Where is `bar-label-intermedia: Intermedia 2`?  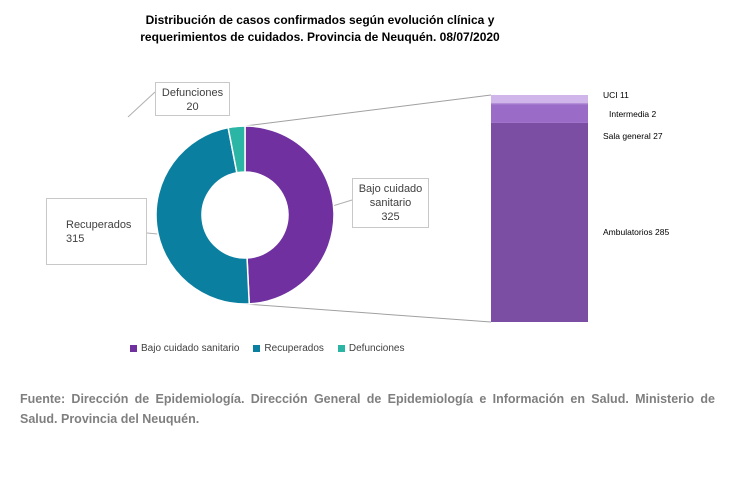
bar-label-intermedia: Intermedia 2 is located at coordinates (632, 114).